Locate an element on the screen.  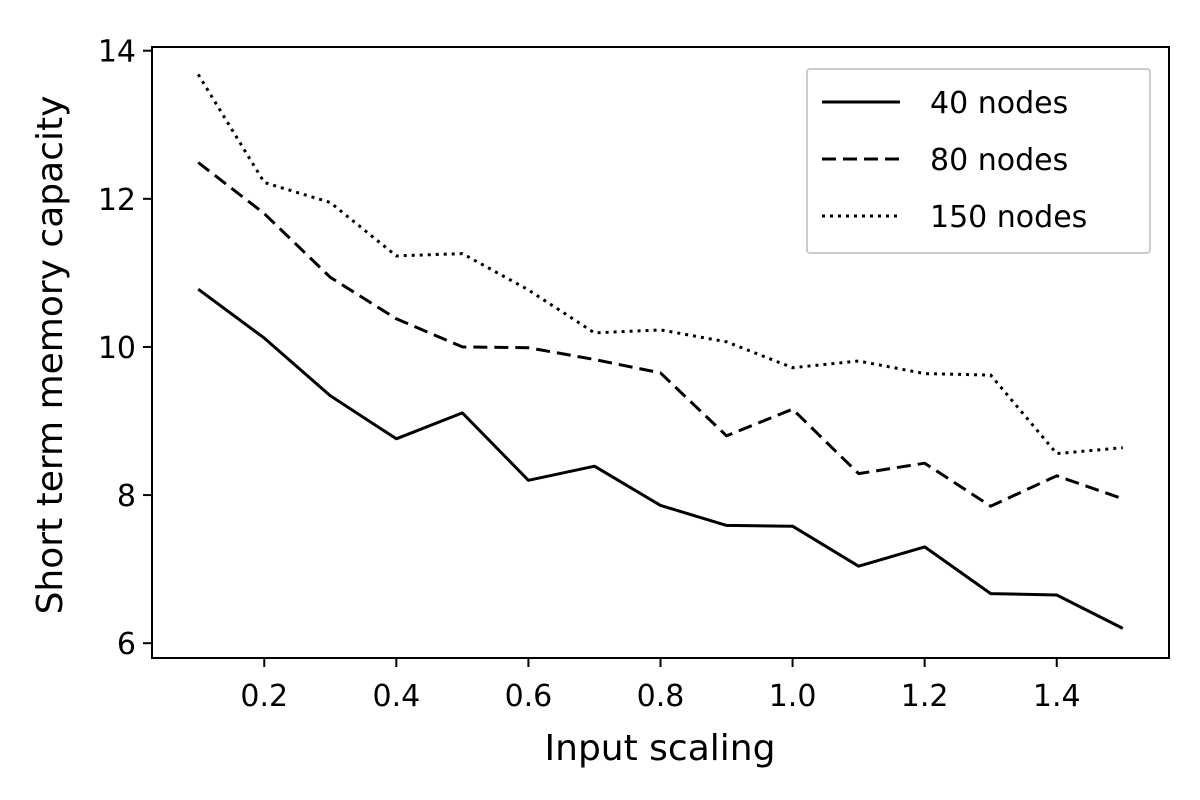
x-tick-label: 0.2 is located at coordinates (264, 696).